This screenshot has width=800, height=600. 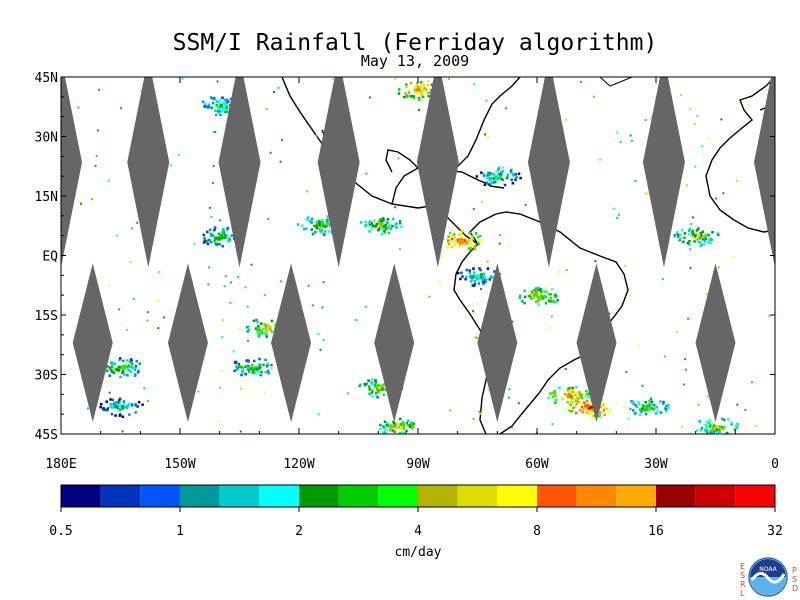 What do you see at coordinates (418, 552) in the screenshot?
I see `colorbar-unit-label: cm/day` at bounding box center [418, 552].